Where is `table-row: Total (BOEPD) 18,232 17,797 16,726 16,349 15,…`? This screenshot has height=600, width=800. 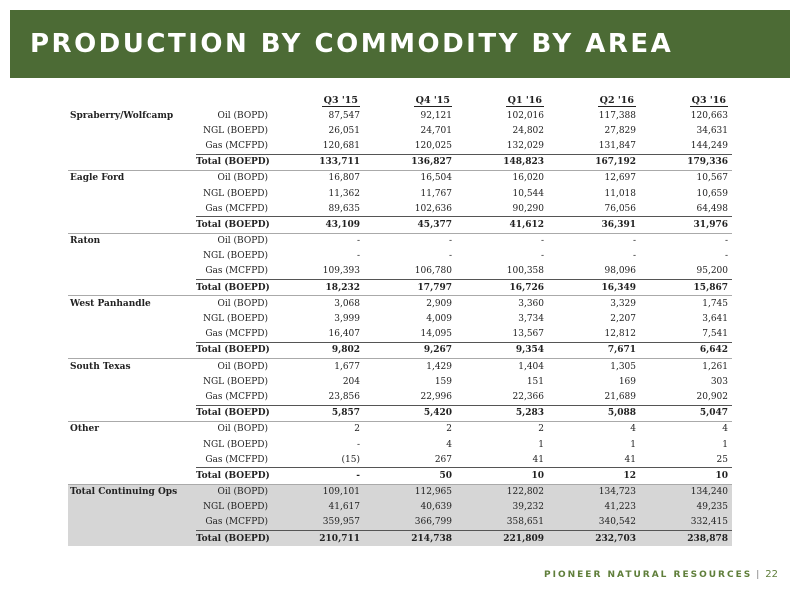
table-row: Total (BOEPD) 18,232 17,797 16,726 16,349 15,… is located at coordinates (400, 288).